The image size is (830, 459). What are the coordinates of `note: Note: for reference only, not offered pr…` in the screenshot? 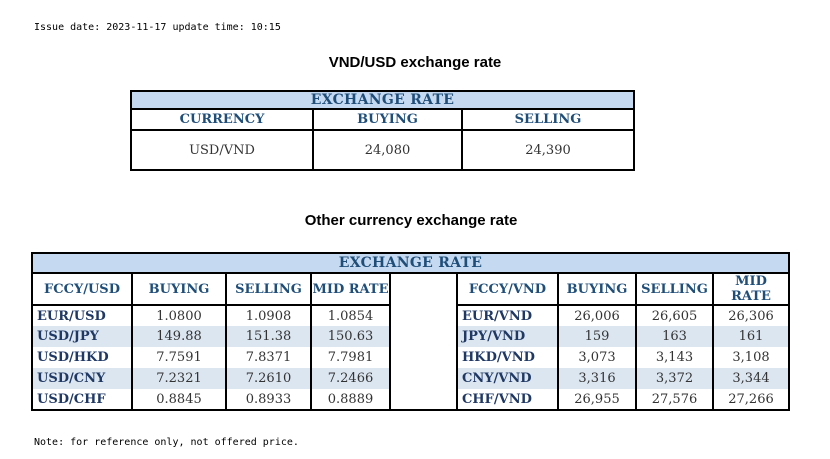 It's located at (166, 442).